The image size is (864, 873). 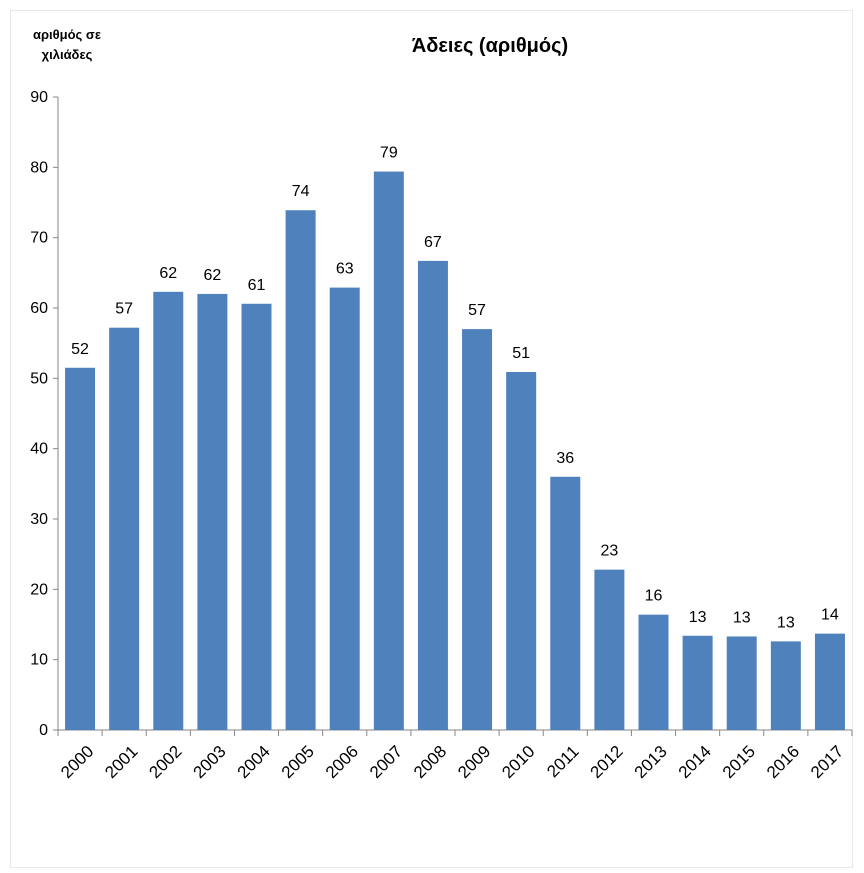 What do you see at coordinates (433, 242) in the screenshot?
I see `data-label: 67` at bounding box center [433, 242].